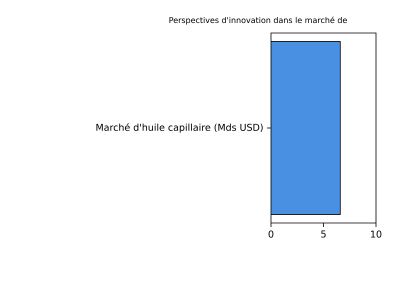 The height and width of the screenshot is (300, 400). I want to click on x-tick-label: 5, so click(323, 234).